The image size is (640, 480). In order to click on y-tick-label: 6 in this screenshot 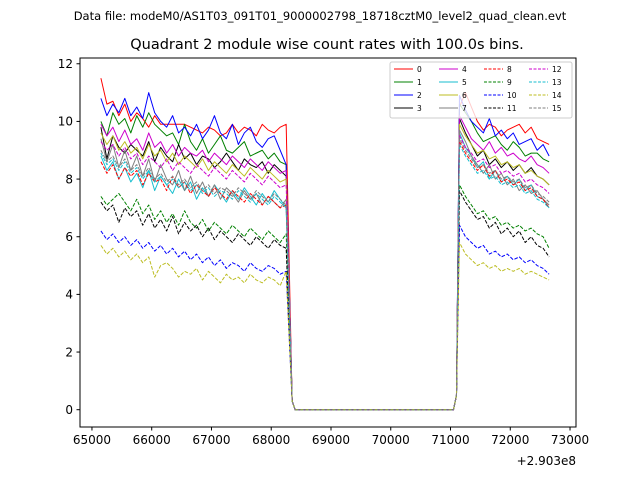, I will do `click(69, 237)`.